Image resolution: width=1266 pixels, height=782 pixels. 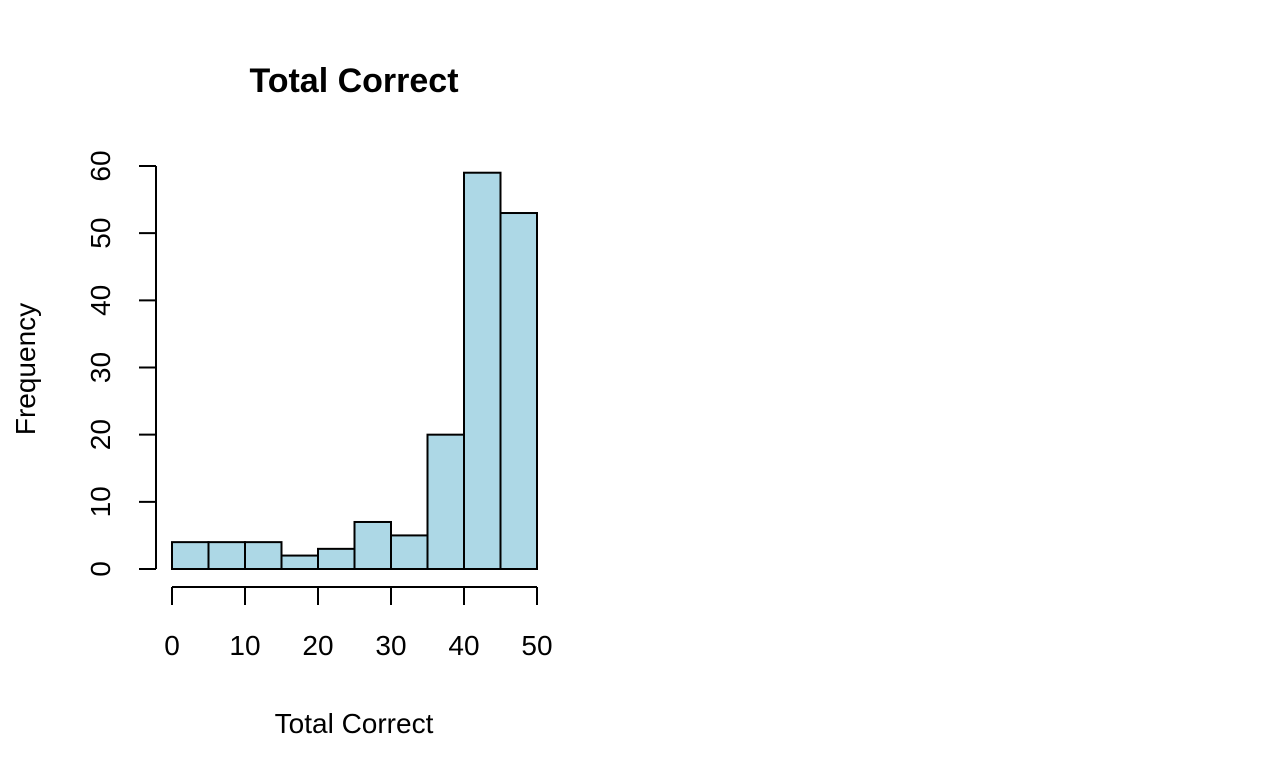 I want to click on y-tick-label: 40, so click(x=100, y=300).